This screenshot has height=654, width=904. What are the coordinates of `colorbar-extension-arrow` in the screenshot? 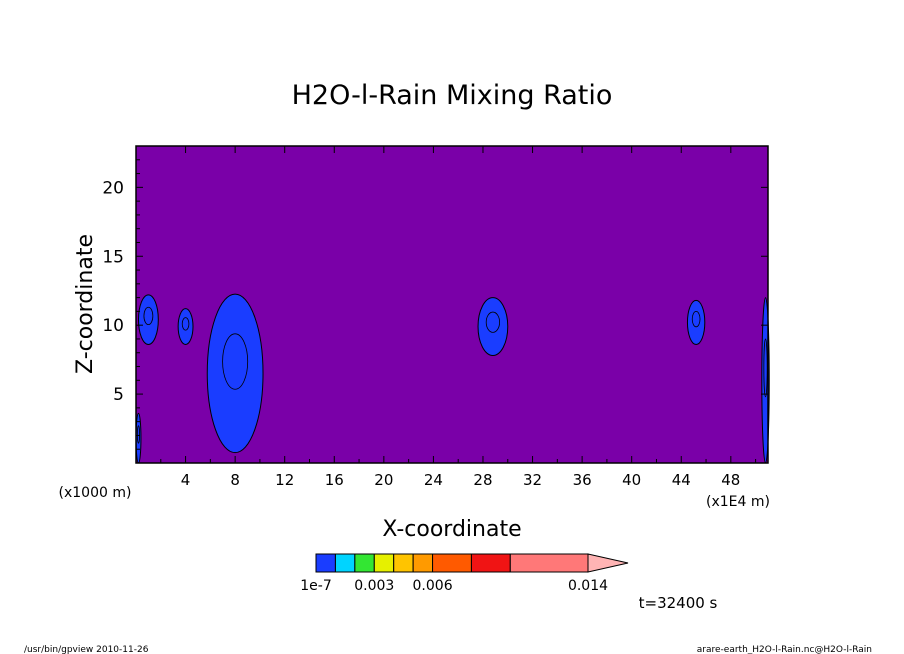 It's located at (608, 563).